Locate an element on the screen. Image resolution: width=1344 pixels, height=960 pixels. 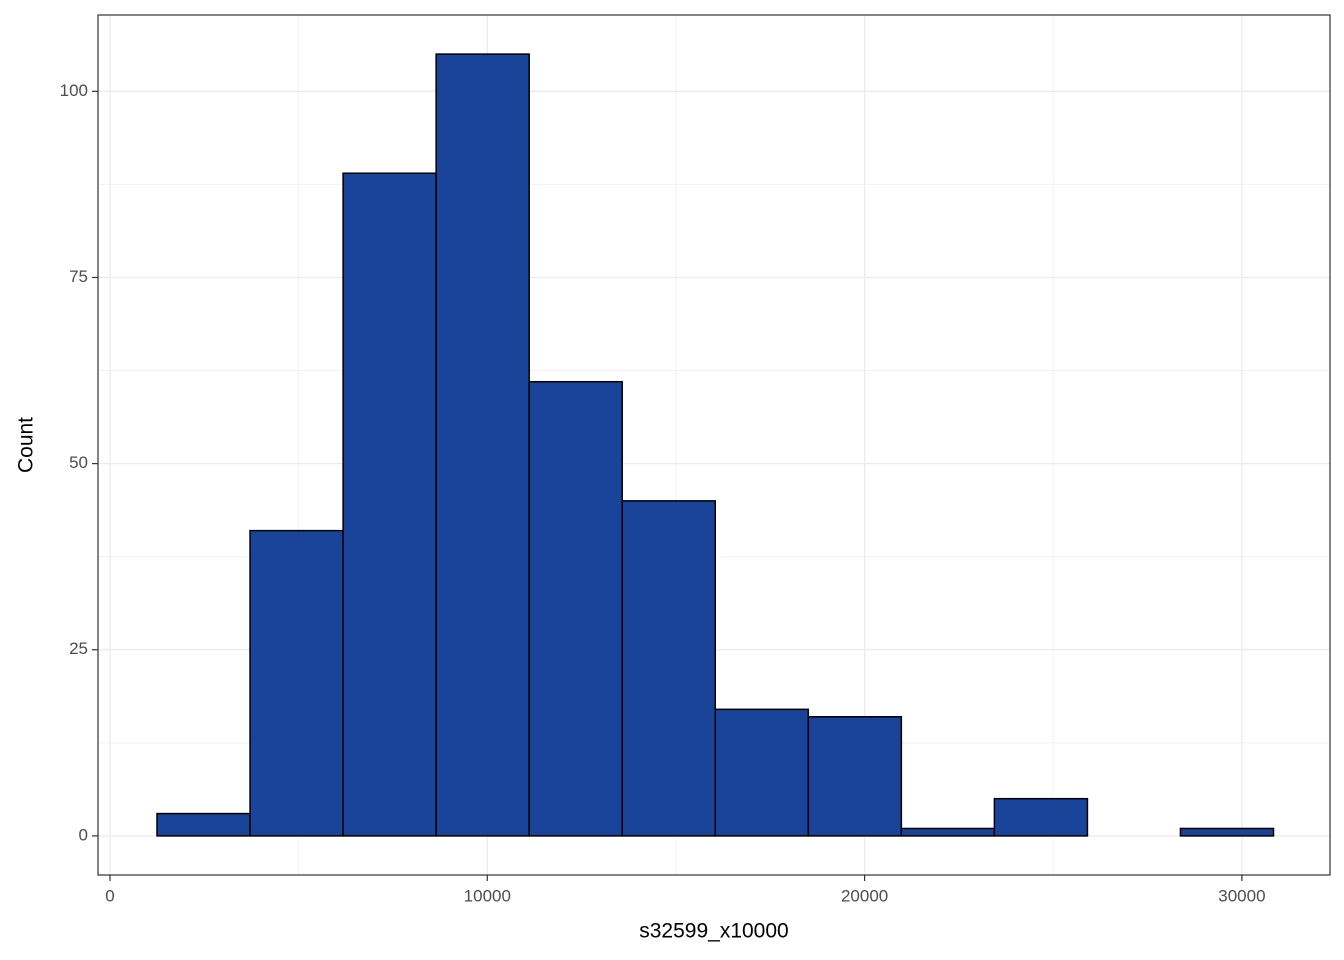
x-tick-label: 0 is located at coordinates (109, 895).